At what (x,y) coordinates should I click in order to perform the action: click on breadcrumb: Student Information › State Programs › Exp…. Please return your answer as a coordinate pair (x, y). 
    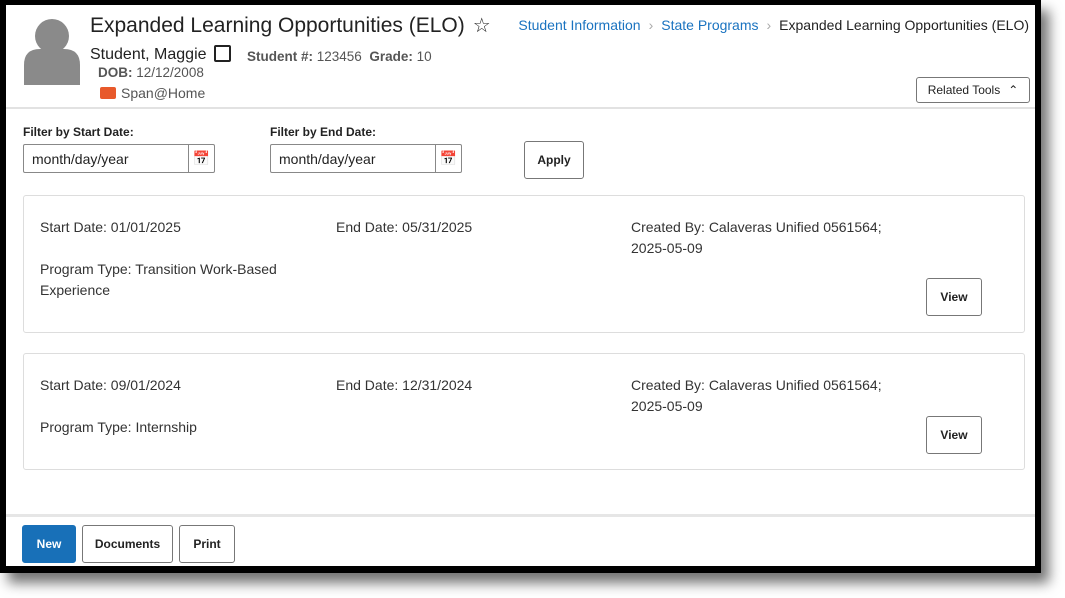
    Looking at the image, I should click on (772, 25).